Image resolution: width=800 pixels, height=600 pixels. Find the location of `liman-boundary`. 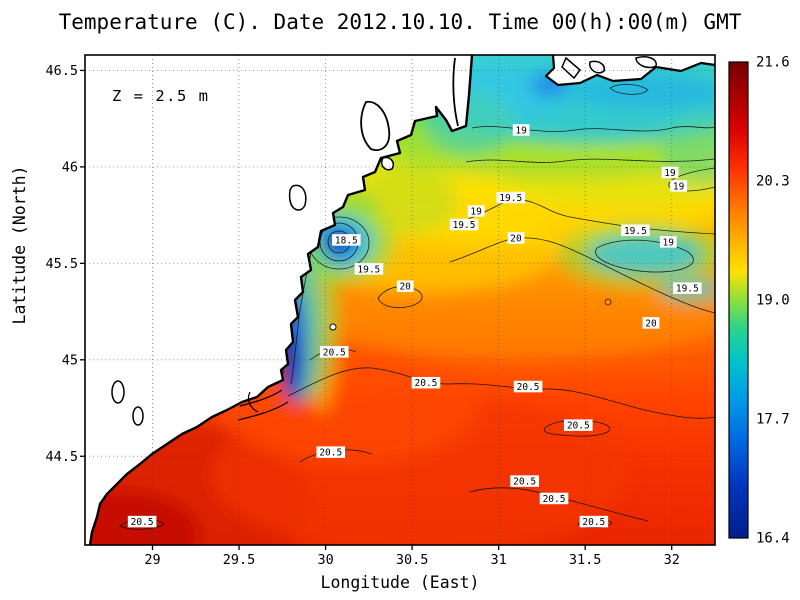

liman-boundary is located at coordinates (455, 92).